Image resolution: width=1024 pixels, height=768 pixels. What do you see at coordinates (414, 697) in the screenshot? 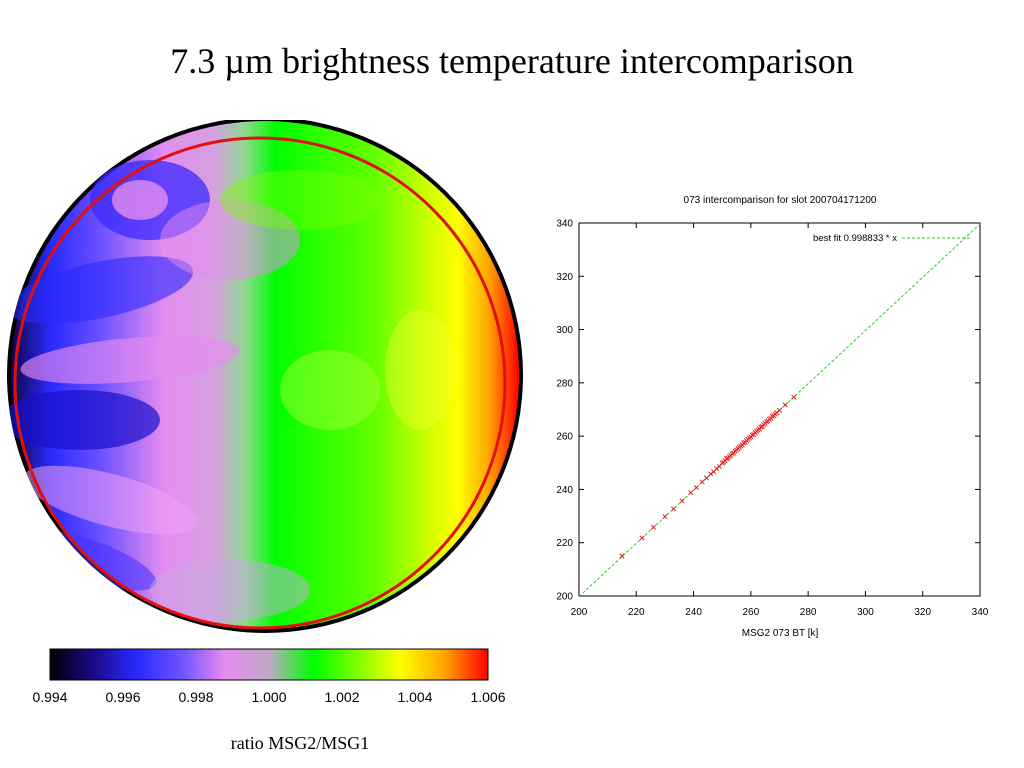
I see `colorbar-tick-label: 1.004` at bounding box center [414, 697].